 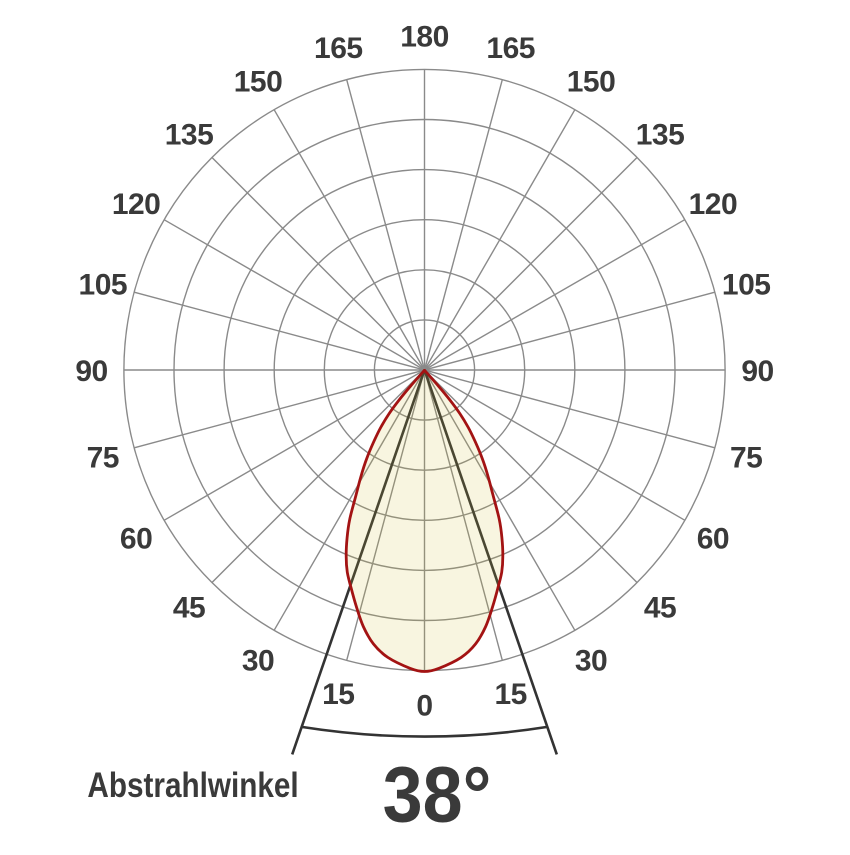 I want to click on svg-text: 38°, so click(x=437, y=795).